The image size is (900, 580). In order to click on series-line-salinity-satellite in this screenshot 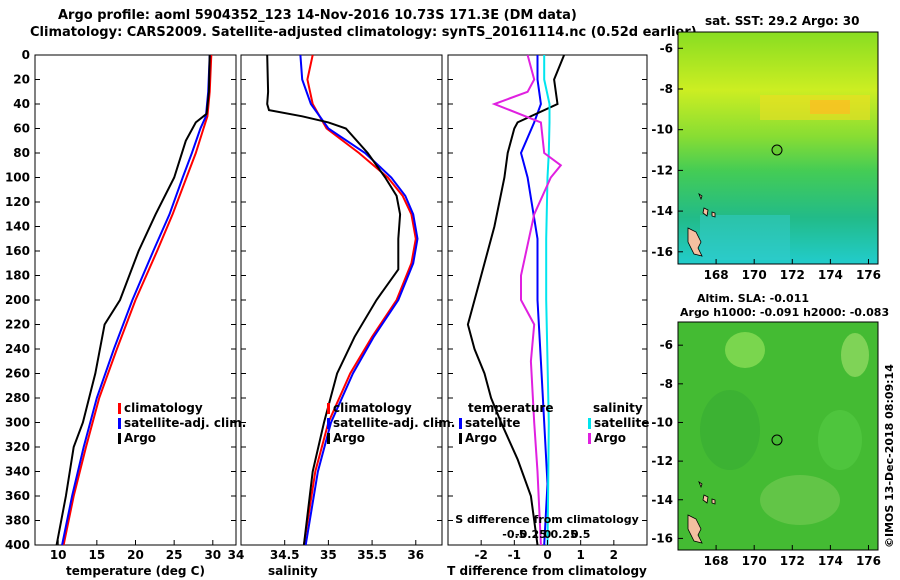, I will do `click(547, 300)`.